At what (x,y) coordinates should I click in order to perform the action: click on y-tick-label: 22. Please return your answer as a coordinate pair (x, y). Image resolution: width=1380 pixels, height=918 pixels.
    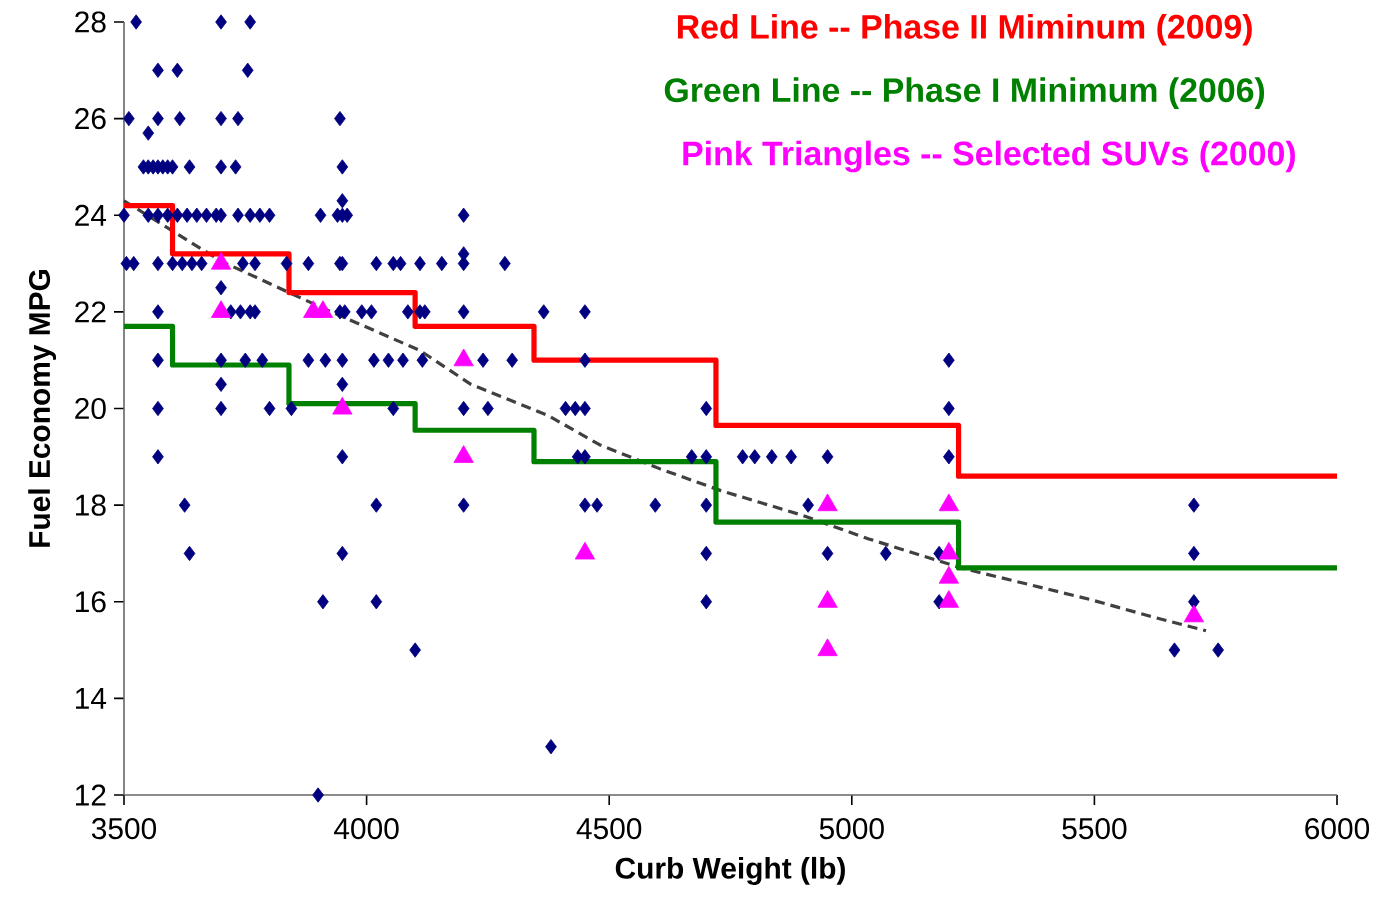
    Looking at the image, I should click on (90, 312).